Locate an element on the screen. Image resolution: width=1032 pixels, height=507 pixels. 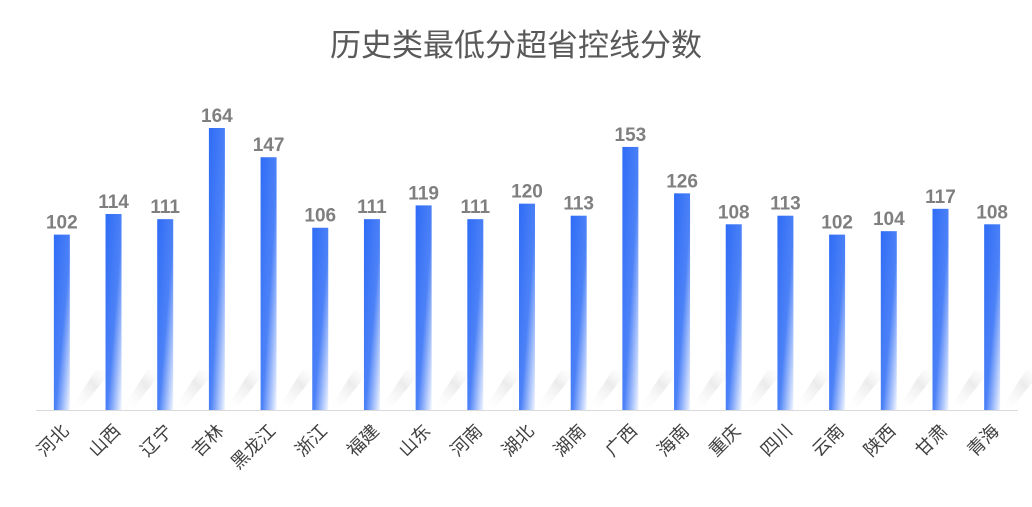
bar-河南 is located at coordinates (475, 314).